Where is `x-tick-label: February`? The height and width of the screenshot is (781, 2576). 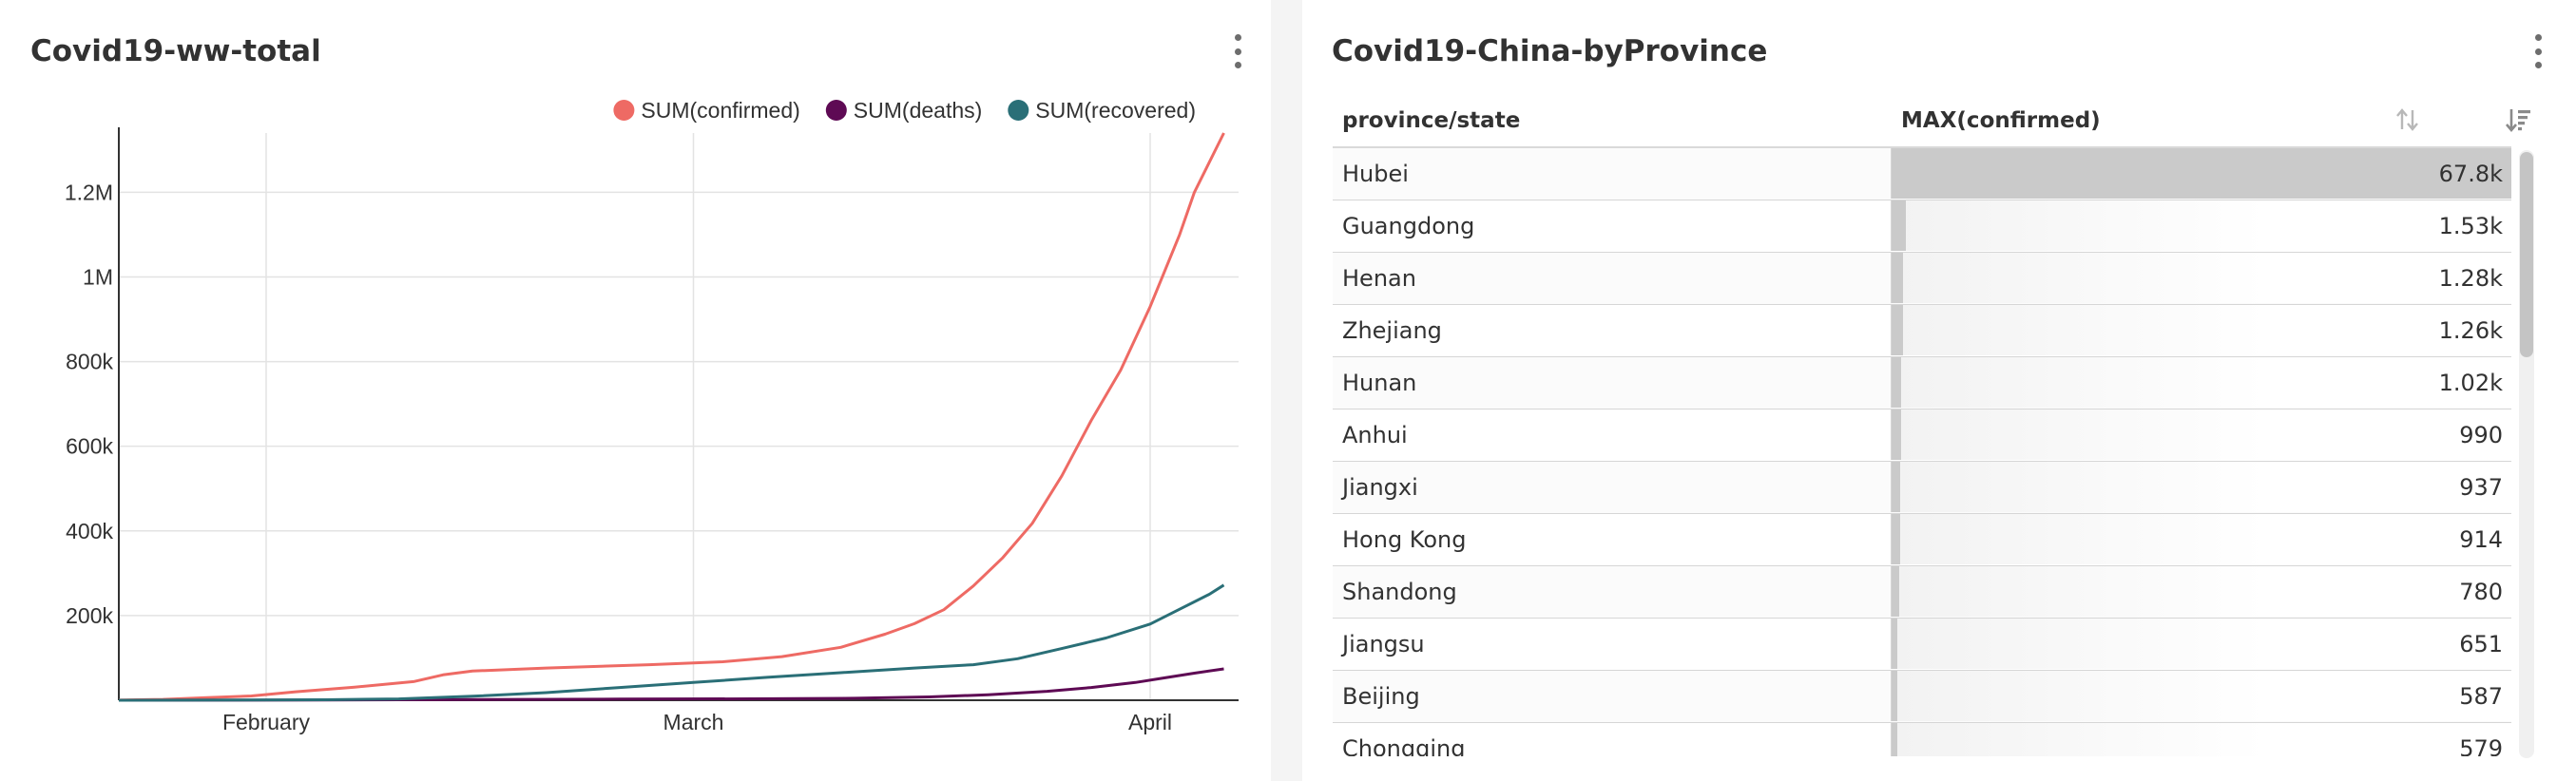
x-tick-label: February is located at coordinates (267, 722).